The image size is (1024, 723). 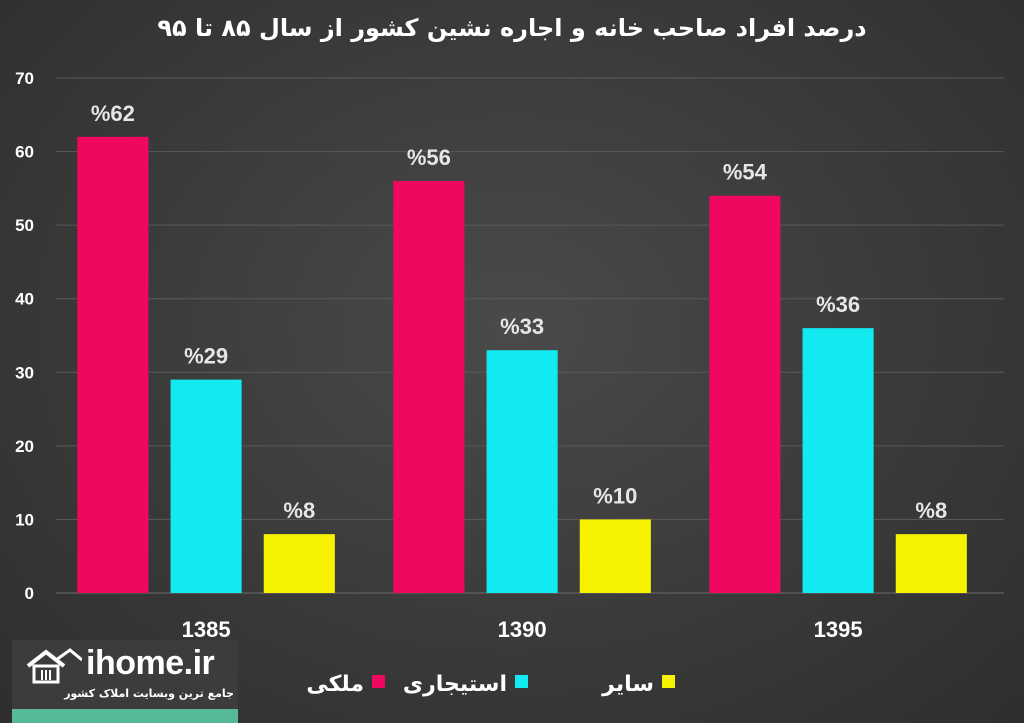 I want to click on x-axis: 1385 1390 1395, so click(x=522, y=629).